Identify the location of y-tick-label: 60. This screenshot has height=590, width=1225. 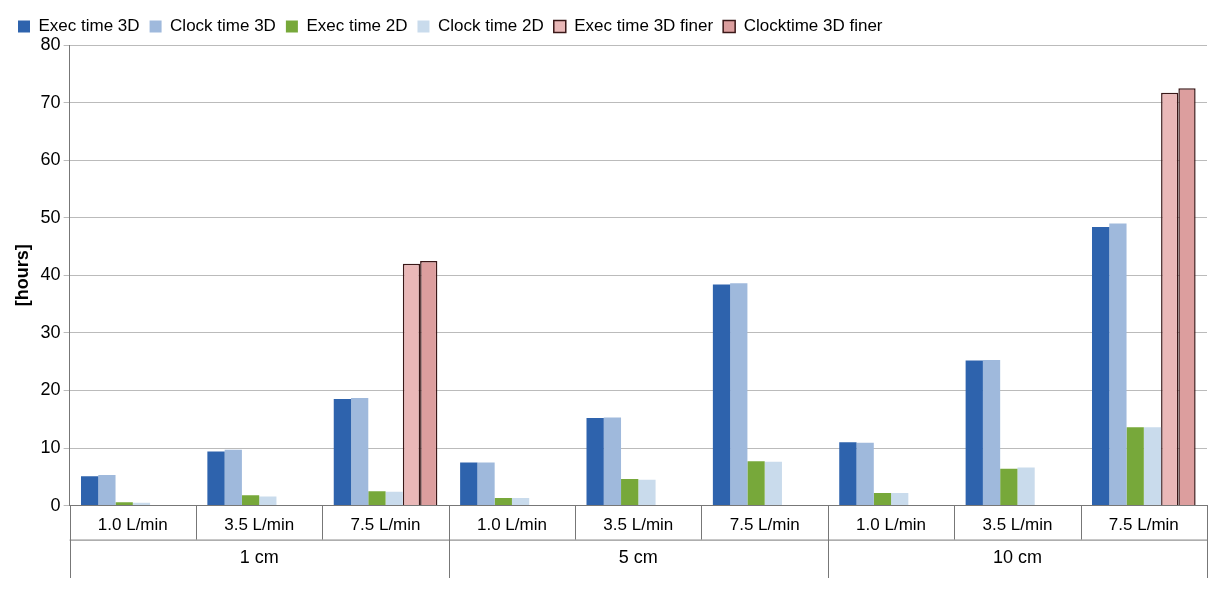
(50, 159).